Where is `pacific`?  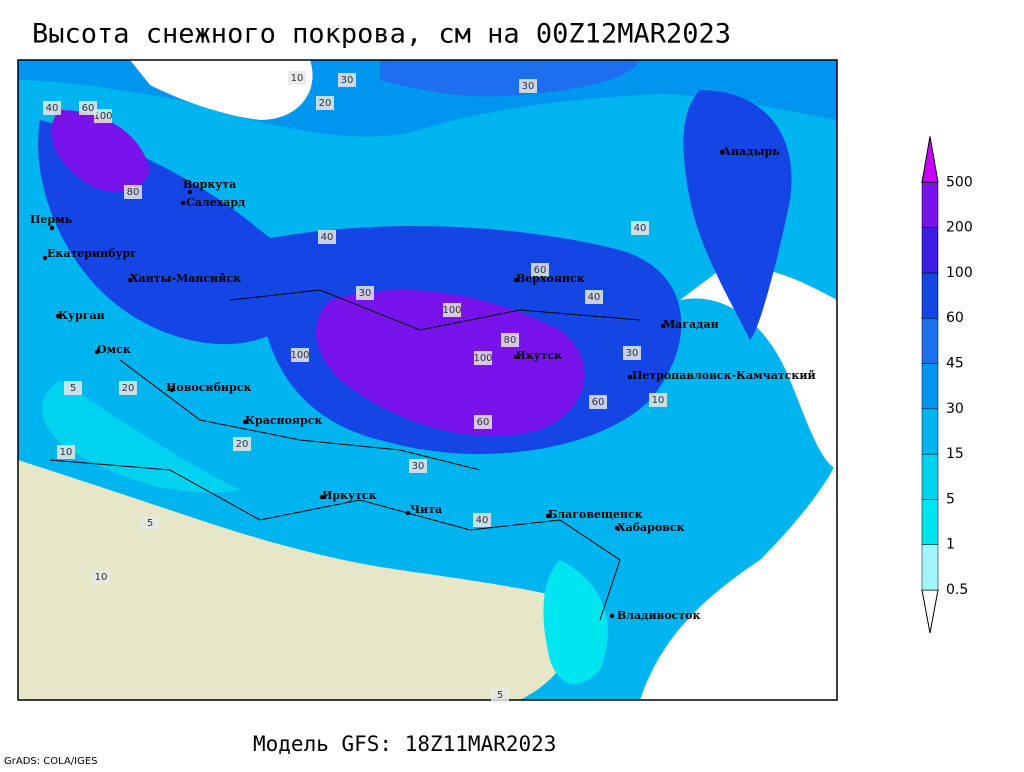 pacific is located at coordinates (738, 580).